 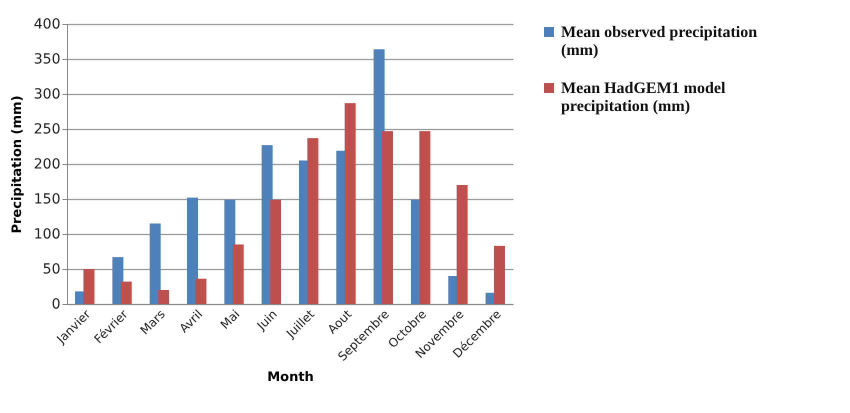 I want to click on legend-label: Mean HadGEM1 model precipitation (mm), so click(x=643, y=97).